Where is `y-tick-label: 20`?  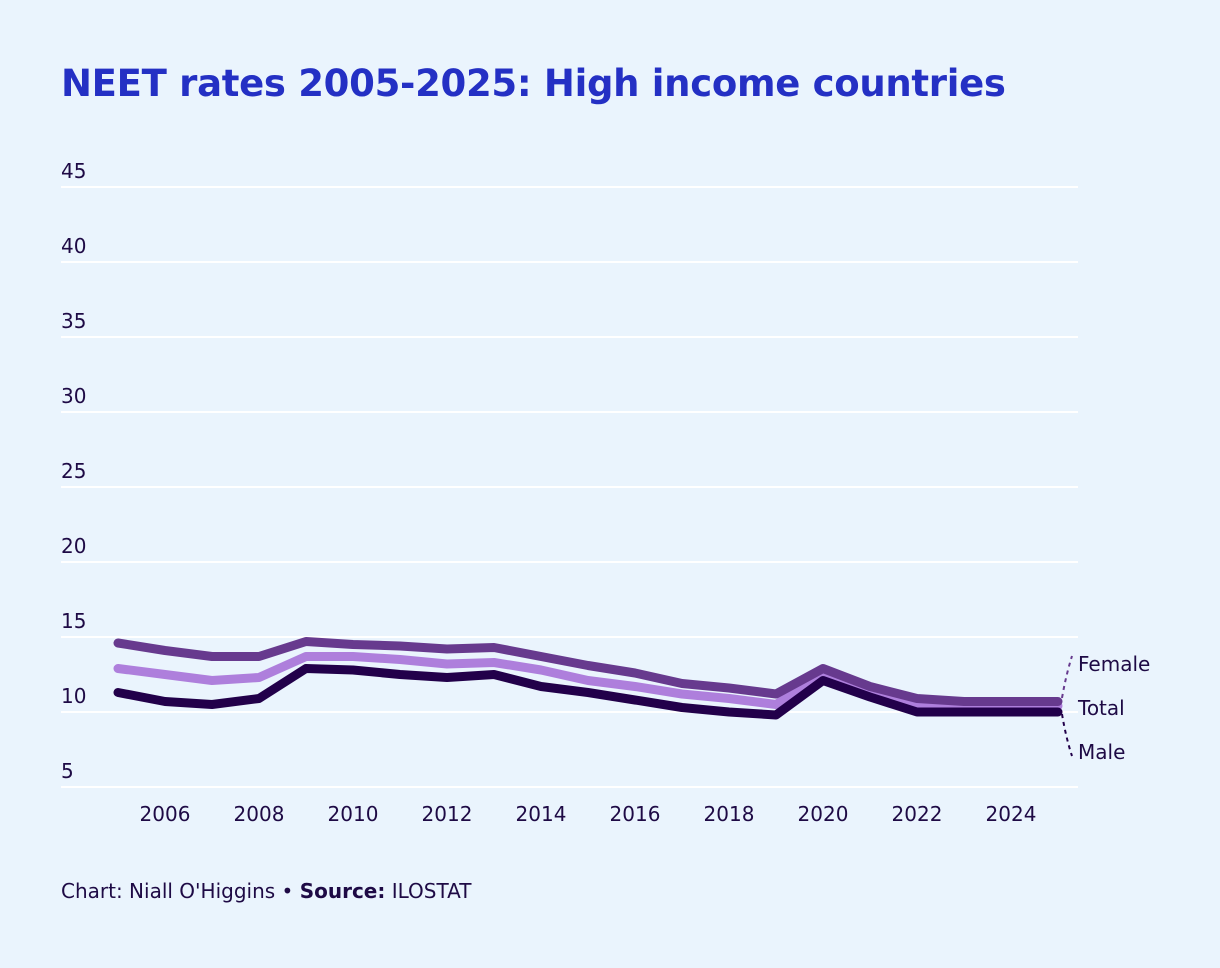 y-tick-label: 20 is located at coordinates (73, 546).